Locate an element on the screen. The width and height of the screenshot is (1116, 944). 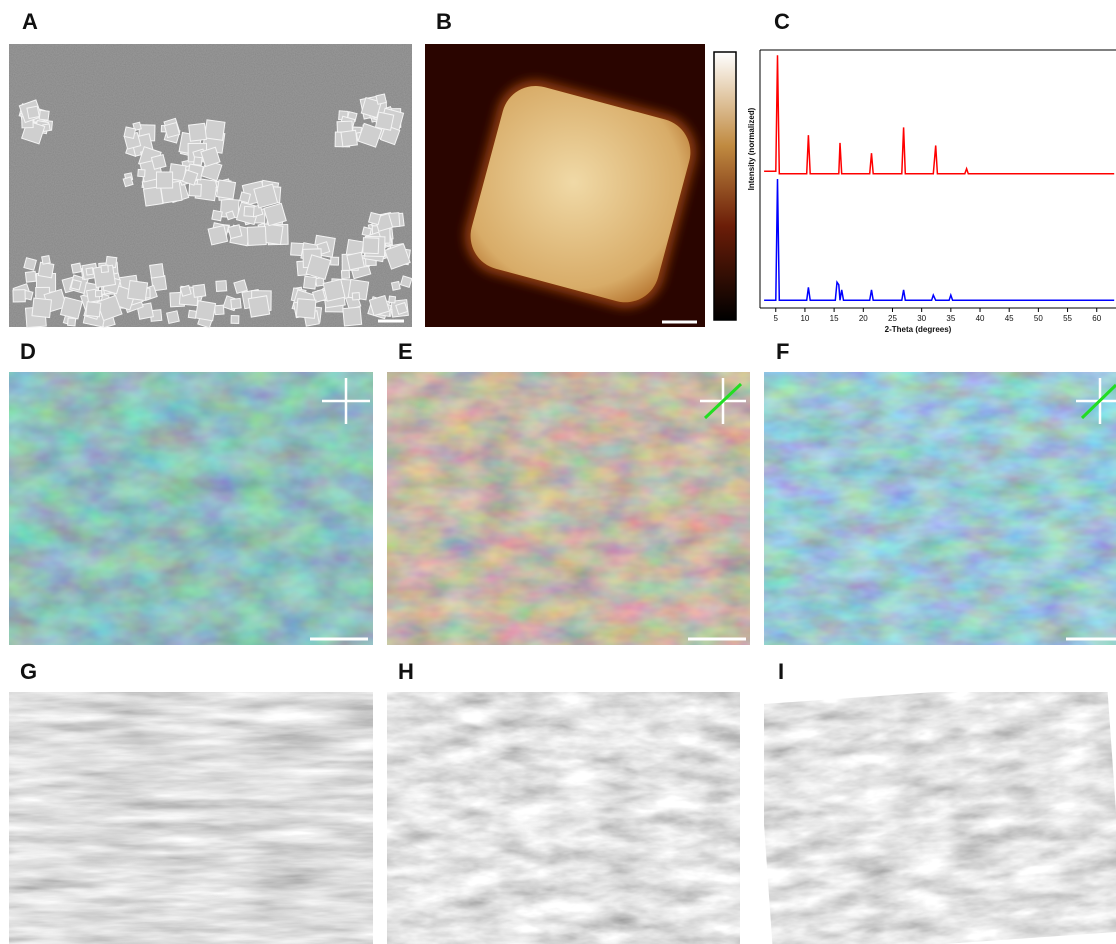
panel-label: G is located at coordinates (28, 671).